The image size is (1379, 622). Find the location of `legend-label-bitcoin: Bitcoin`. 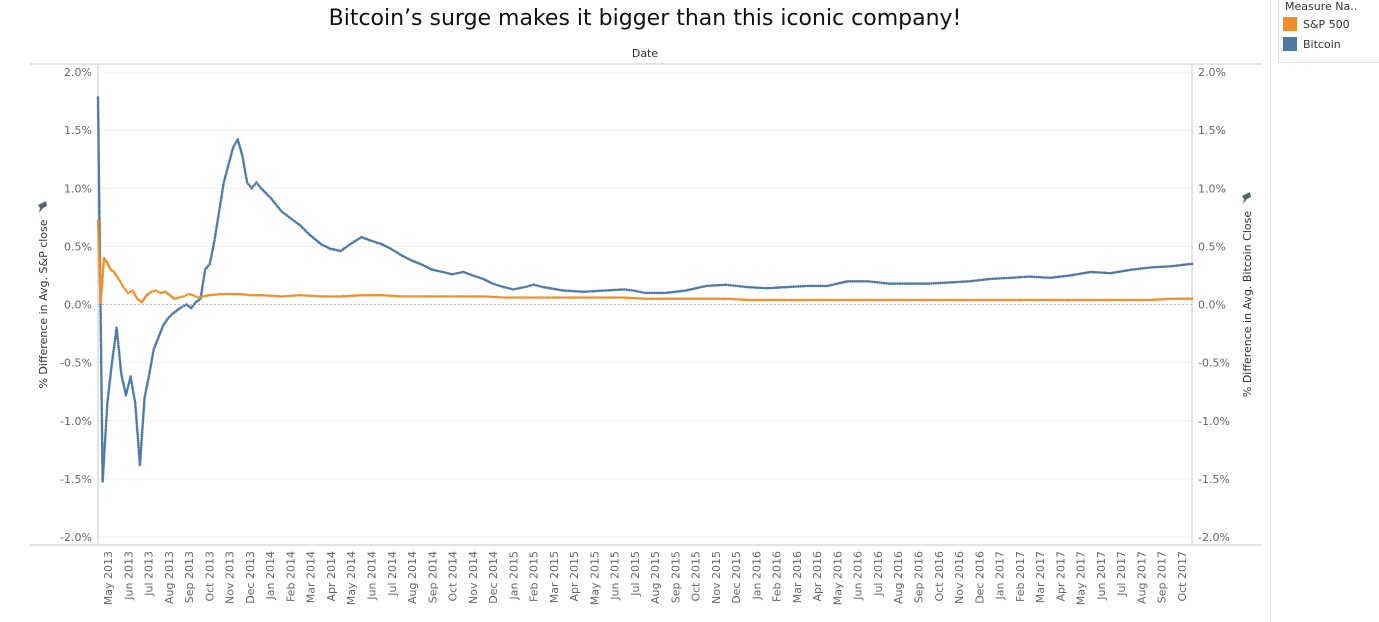

legend-label-bitcoin: Bitcoin is located at coordinates (1322, 44).